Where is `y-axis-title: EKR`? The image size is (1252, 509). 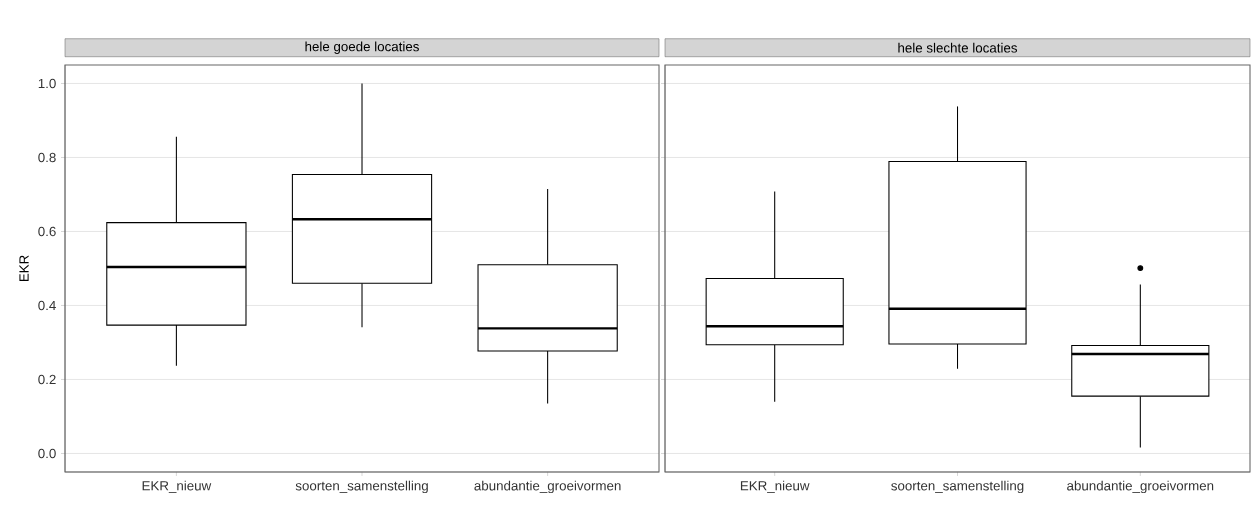
y-axis-title: EKR is located at coordinates (24, 268).